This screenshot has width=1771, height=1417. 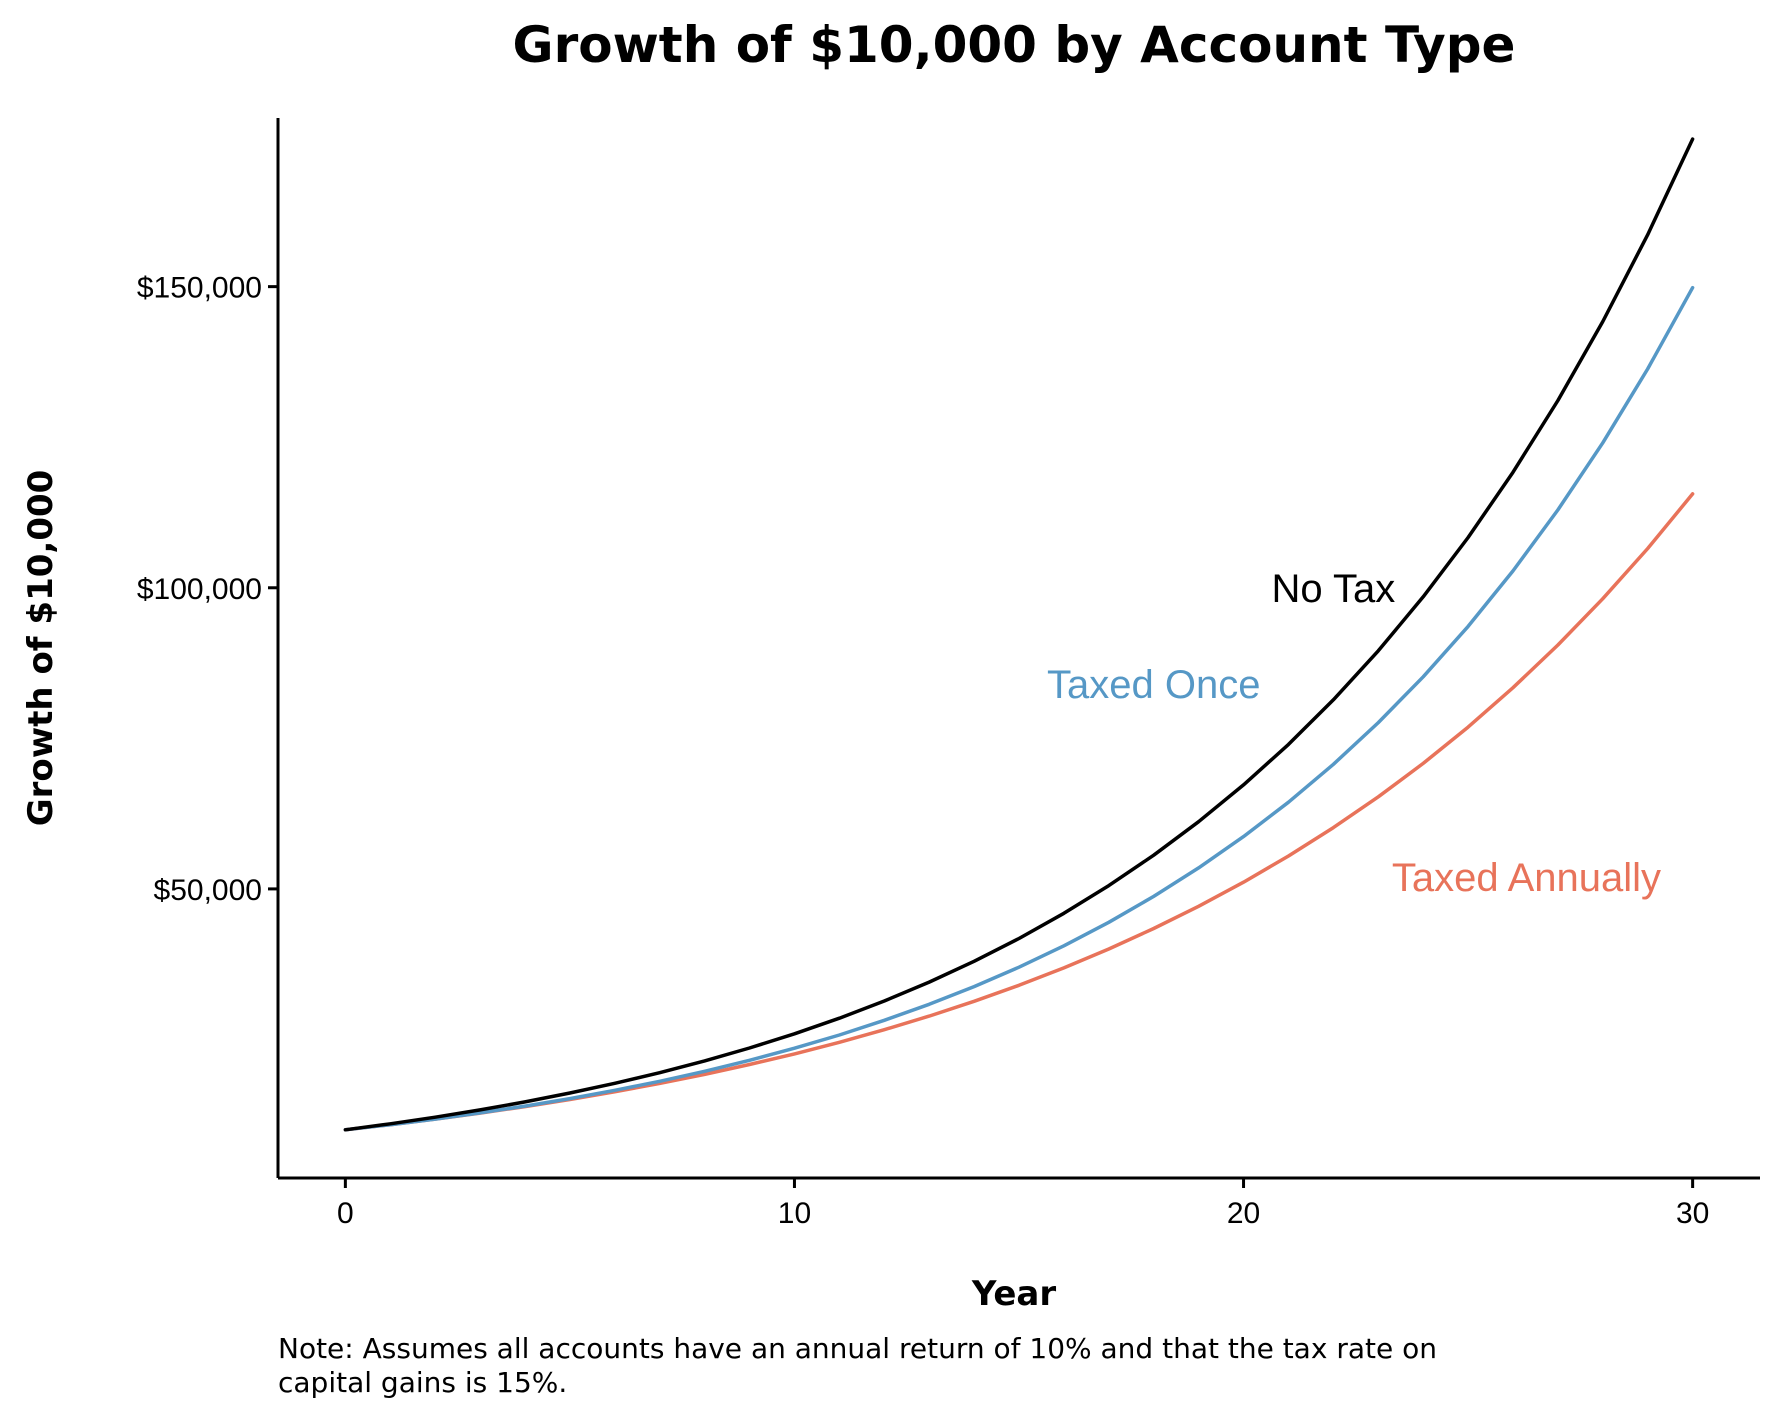 I want to click on x-tick-label: 20, so click(x=1243, y=1213).